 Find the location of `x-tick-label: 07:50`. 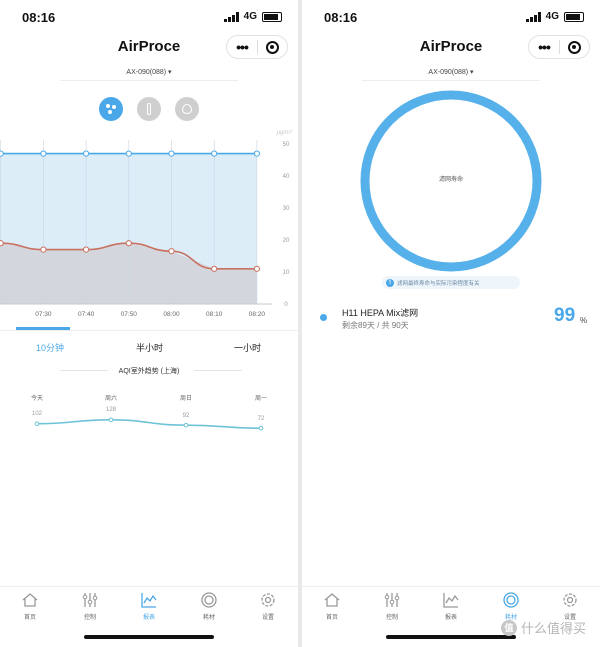

x-tick-label: 07:50 is located at coordinates (129, 314).